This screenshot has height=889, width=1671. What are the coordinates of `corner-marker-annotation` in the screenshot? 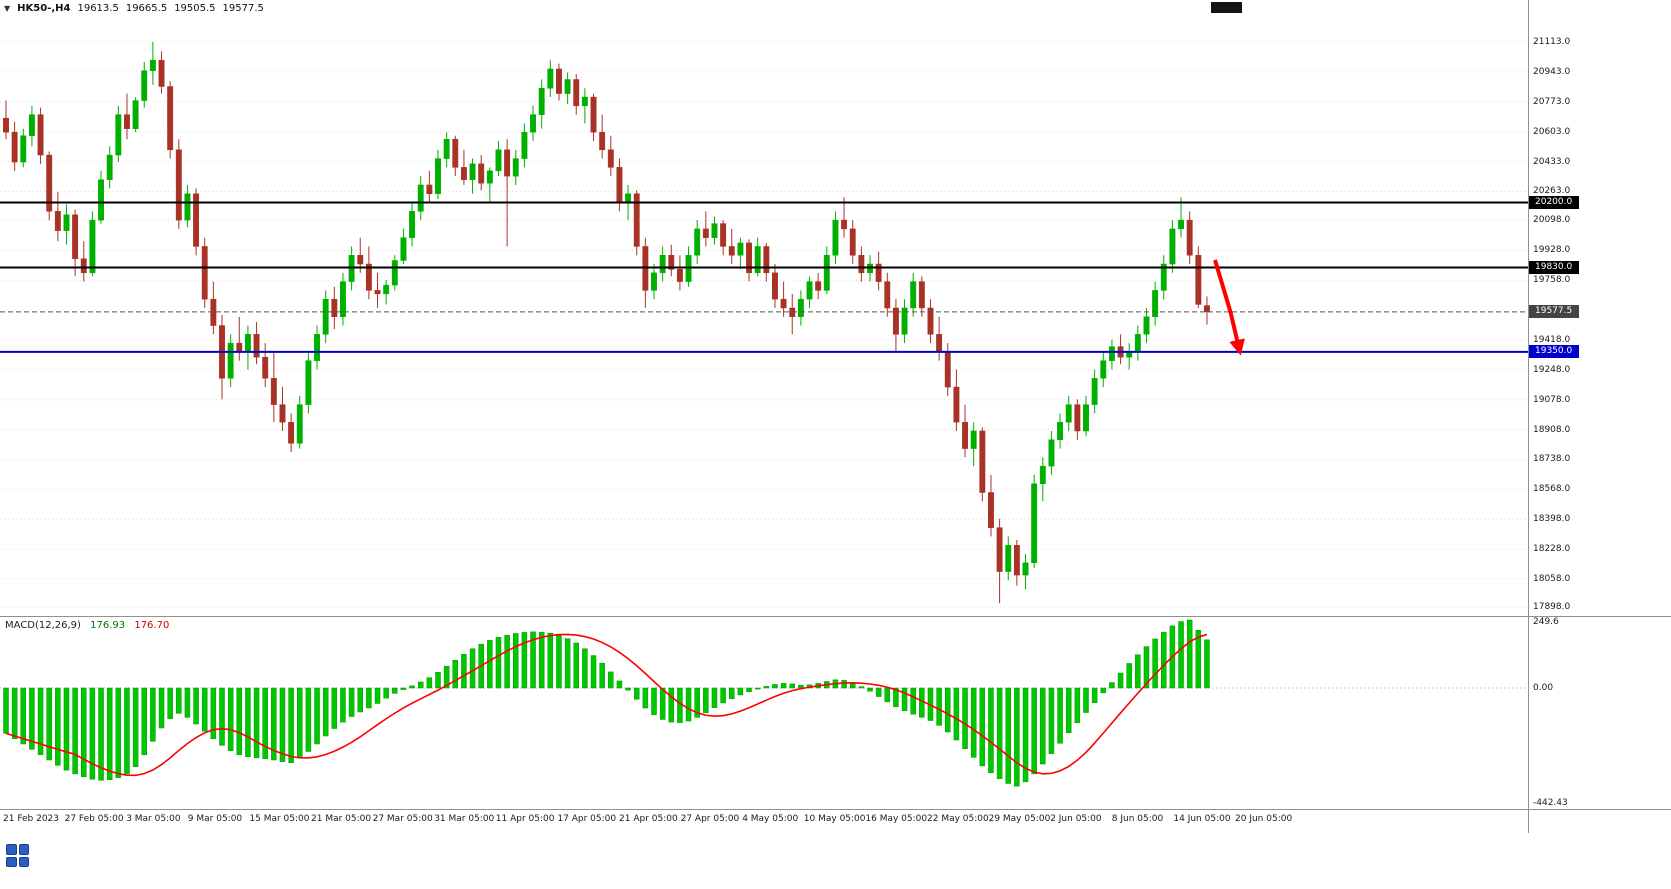 It's located at (1226, 7).